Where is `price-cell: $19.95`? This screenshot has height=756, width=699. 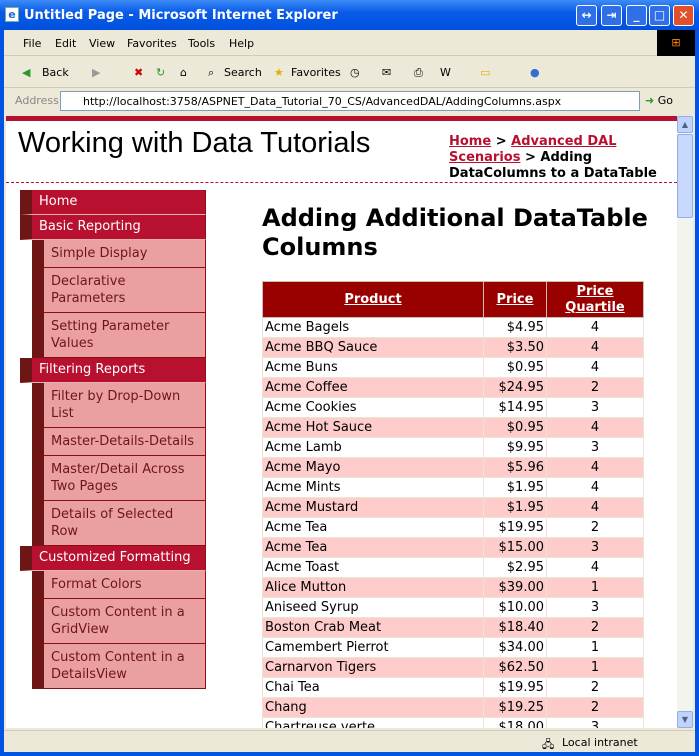
price-cell: $19.95 is located at coordinates (515, 687).